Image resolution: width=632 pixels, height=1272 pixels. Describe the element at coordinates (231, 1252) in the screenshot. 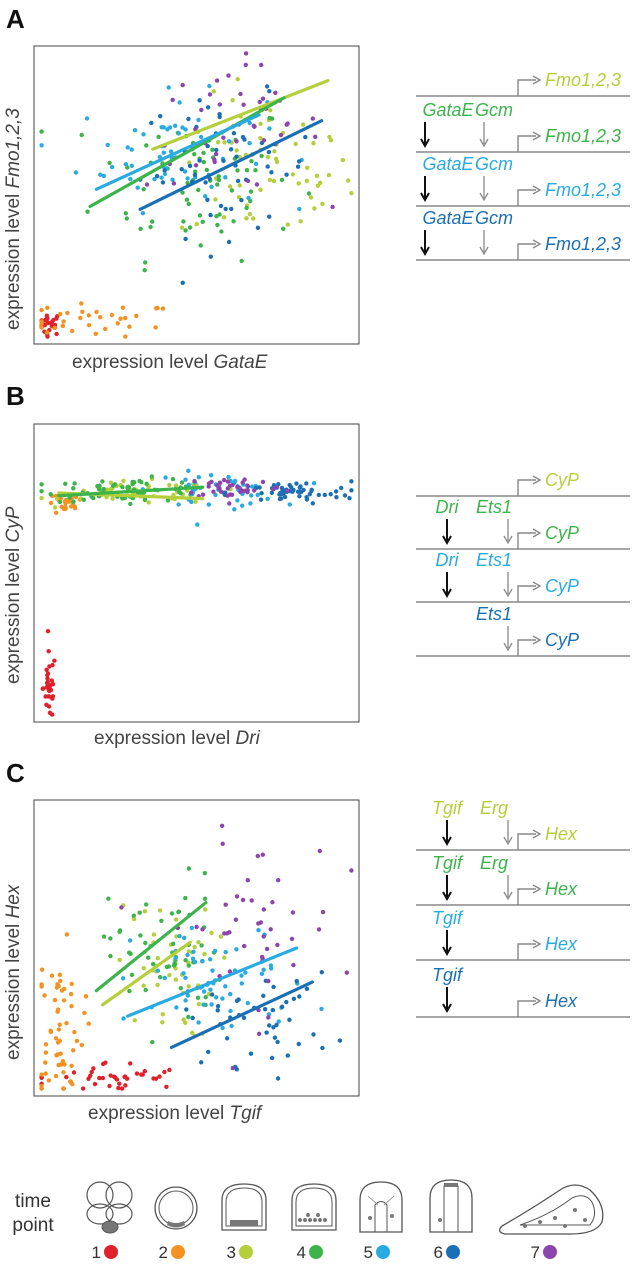

I see `timepoint-number: 3` at that location.